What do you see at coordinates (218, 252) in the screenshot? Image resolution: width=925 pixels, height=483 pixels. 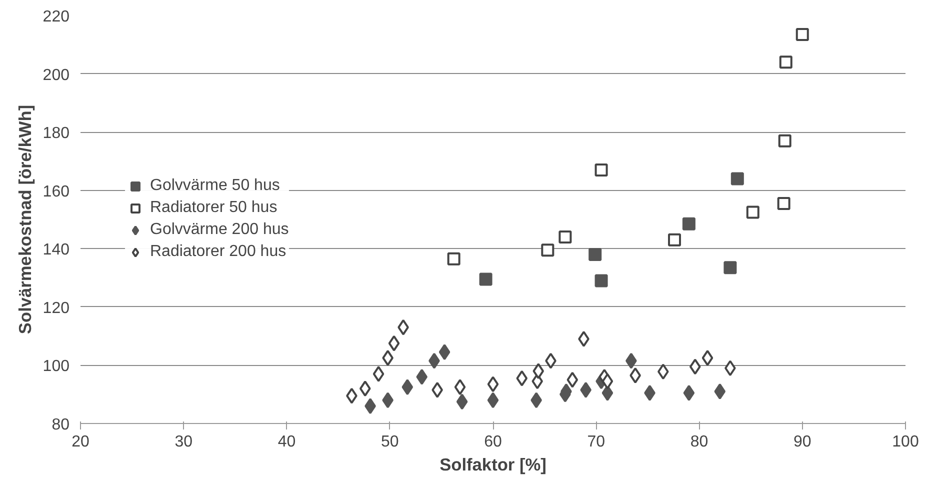 I see `legend-label: Radiatorer 200 hus` at bounding box center [218, 252].